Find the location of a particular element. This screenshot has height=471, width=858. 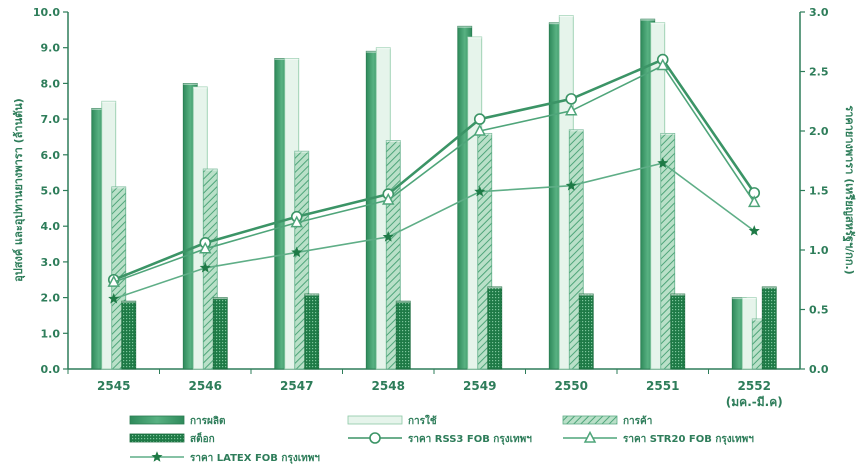

right-tick-label: 0.0 is located at coordinates (819, 369).